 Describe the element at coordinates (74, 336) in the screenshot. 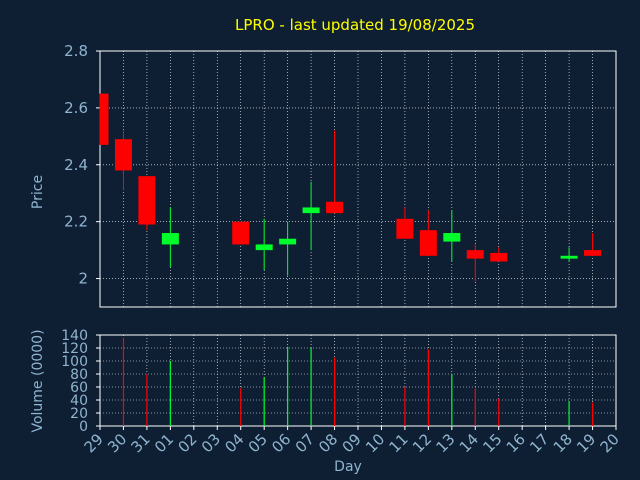

I see `volume-tick-label: 140` at that location.